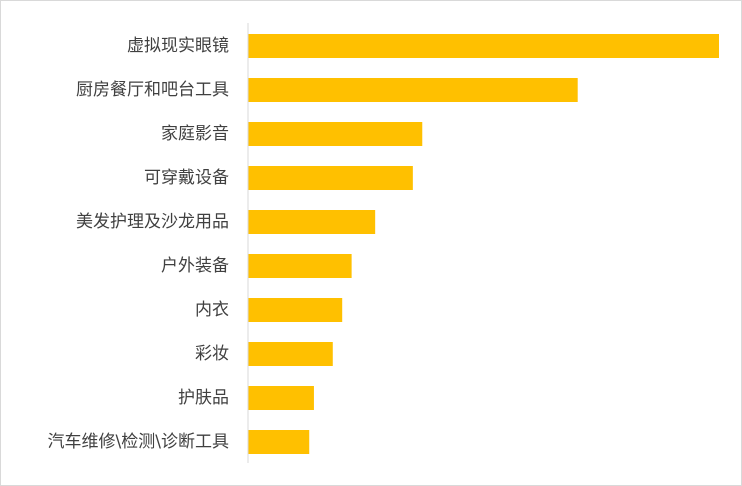 The width and height of the screenshot is (742, 486). Describe the element at coordinates (186, 178) in the screenshot. I see `category-label: 可穿戴设备` at that location.